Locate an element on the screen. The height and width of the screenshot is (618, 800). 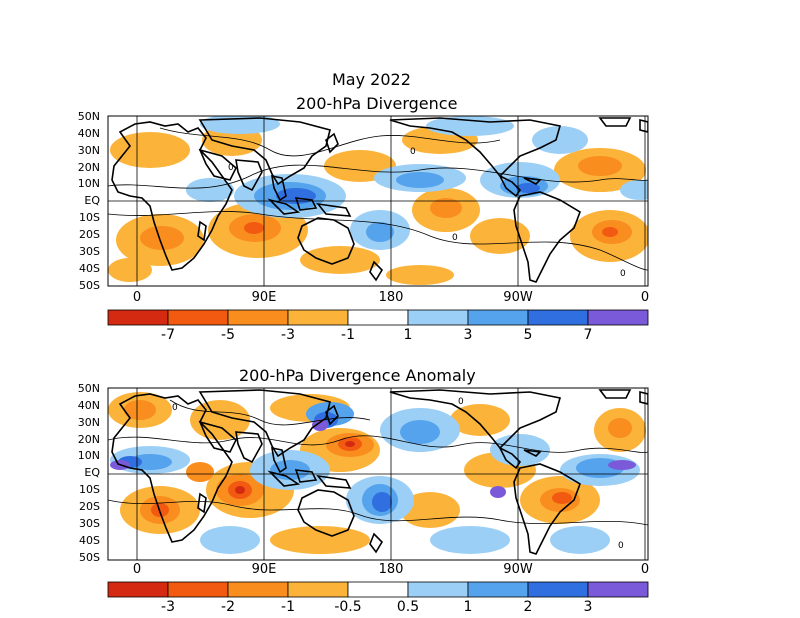
colorbar1 is located at coordinates (378, 317).